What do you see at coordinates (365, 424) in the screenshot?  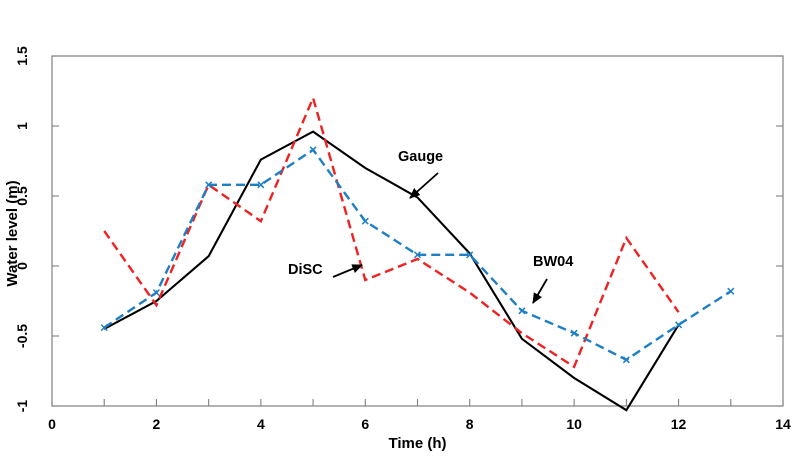 I see `x-tick-label: 6` at bounding box center [365, 424].